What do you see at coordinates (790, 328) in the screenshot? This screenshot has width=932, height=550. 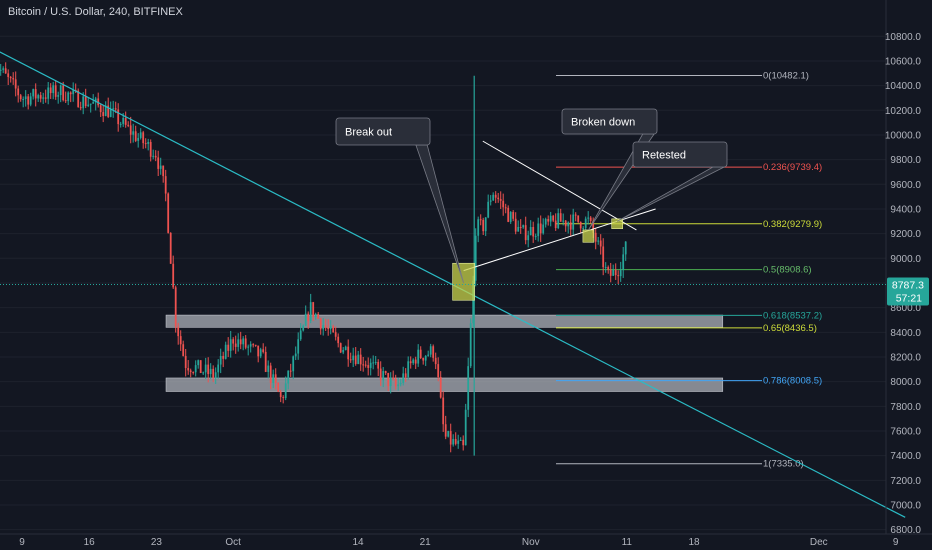 I see `fib-level-label: 0.65(8436.5)` at bounding box center [790, 328].